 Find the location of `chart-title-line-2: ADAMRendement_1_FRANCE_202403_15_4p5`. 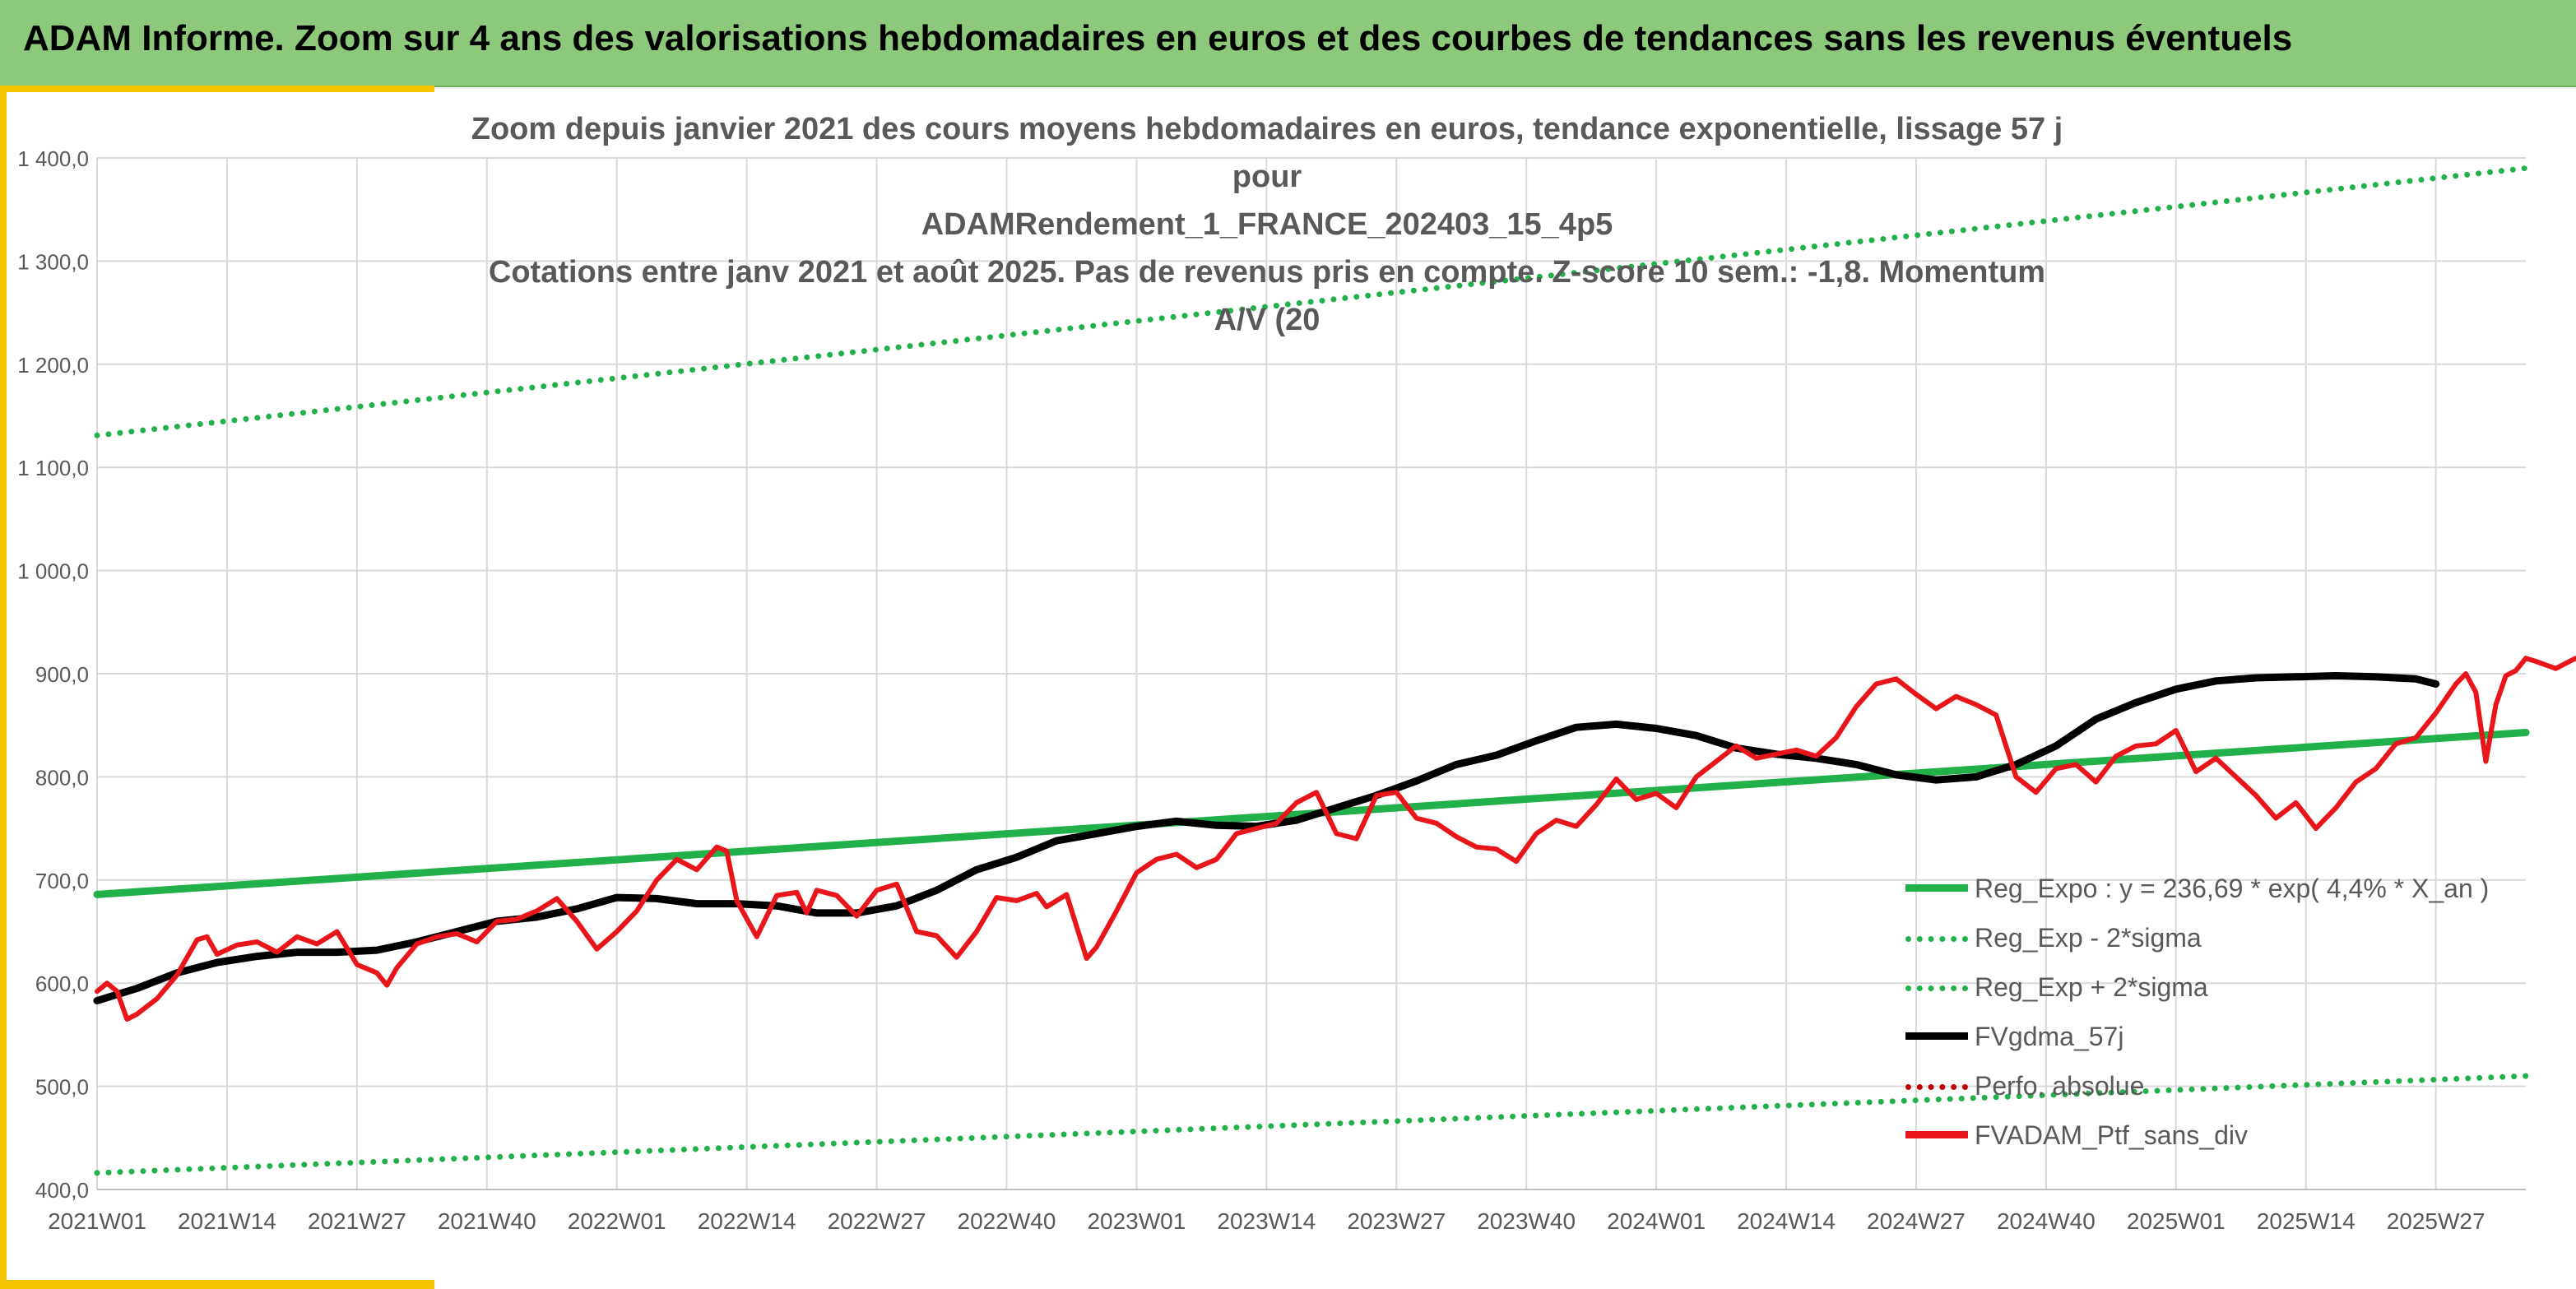

chart-title-line-2: ADAMRendement_1_FRANCE_202403_15_4p5 is located at coordinates (1267, 224).